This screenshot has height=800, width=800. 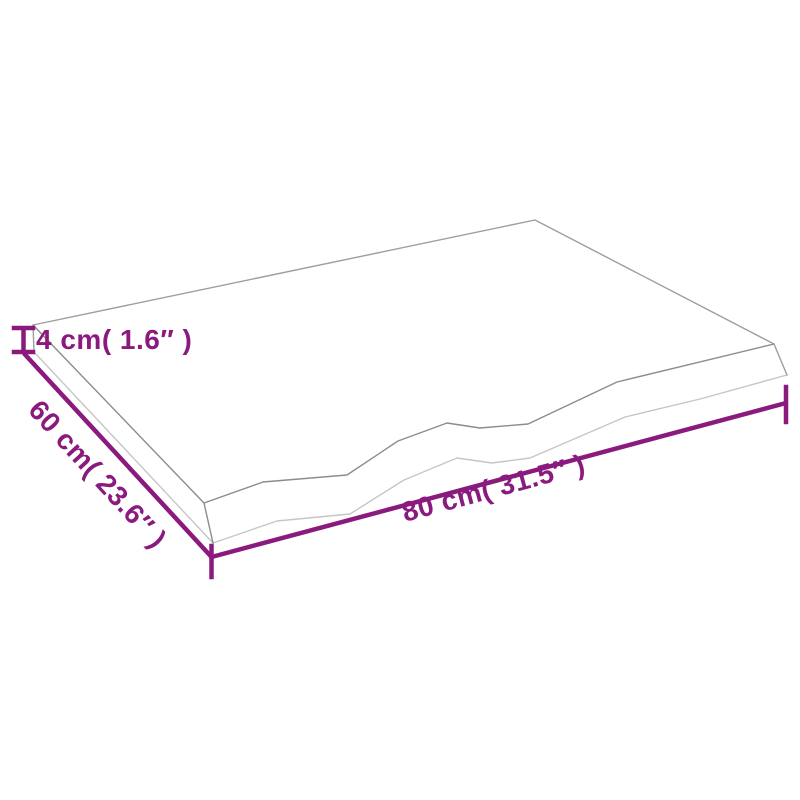 What do you see at coordinates (208, 523) in the screenshot?
I see `board-front-corner-edge` at bounding box center [208, 523].